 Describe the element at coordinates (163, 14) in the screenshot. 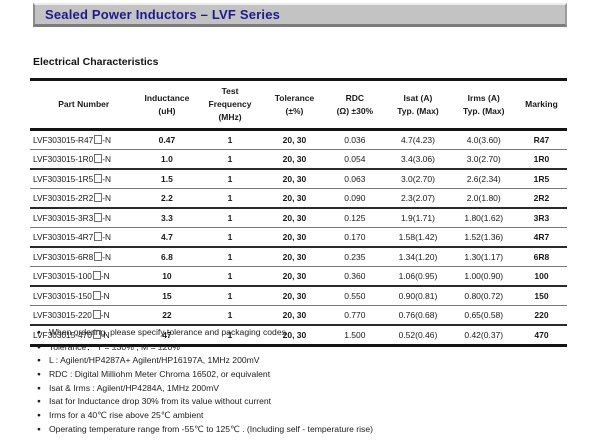

I see `page-title: Sealed Power Inductors – LVF Series` at that location.